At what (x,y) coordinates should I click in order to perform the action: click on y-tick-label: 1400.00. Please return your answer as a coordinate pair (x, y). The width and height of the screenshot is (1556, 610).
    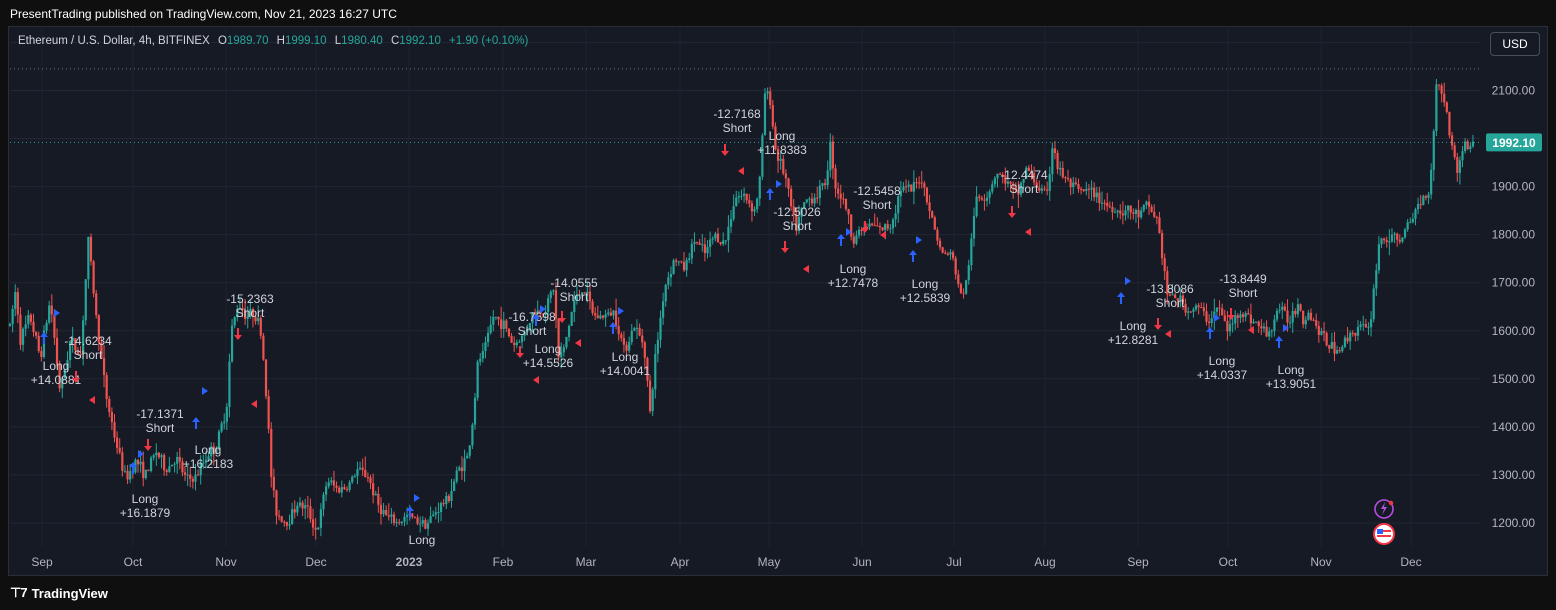
    Looking at the image, I should click on (1514, 427).